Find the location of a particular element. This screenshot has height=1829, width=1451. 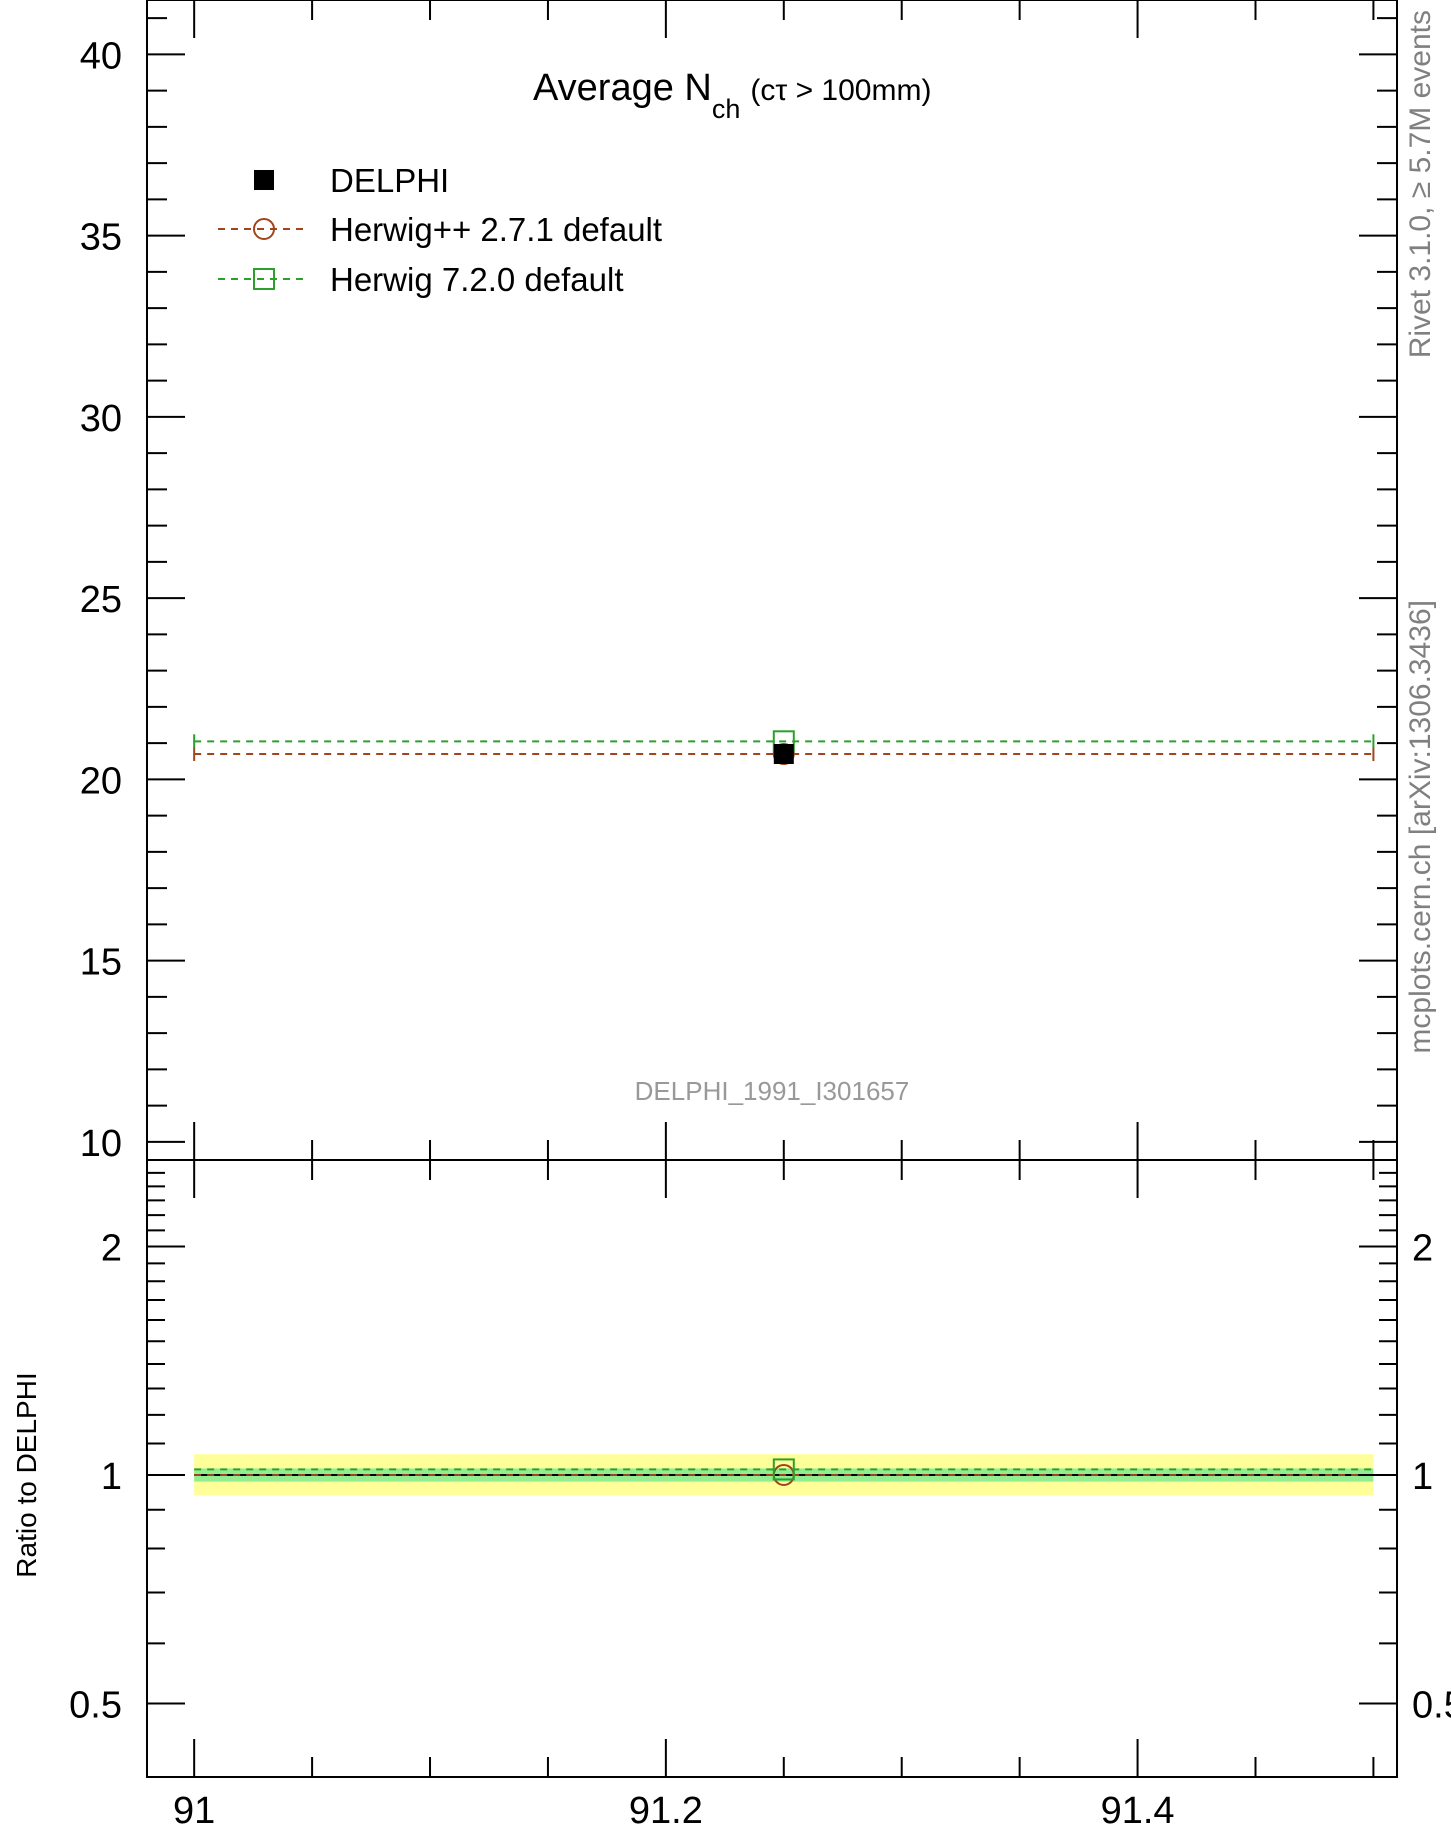

ratio-y-tick-label-right: 1 is located at coordinates (1422, 1477).